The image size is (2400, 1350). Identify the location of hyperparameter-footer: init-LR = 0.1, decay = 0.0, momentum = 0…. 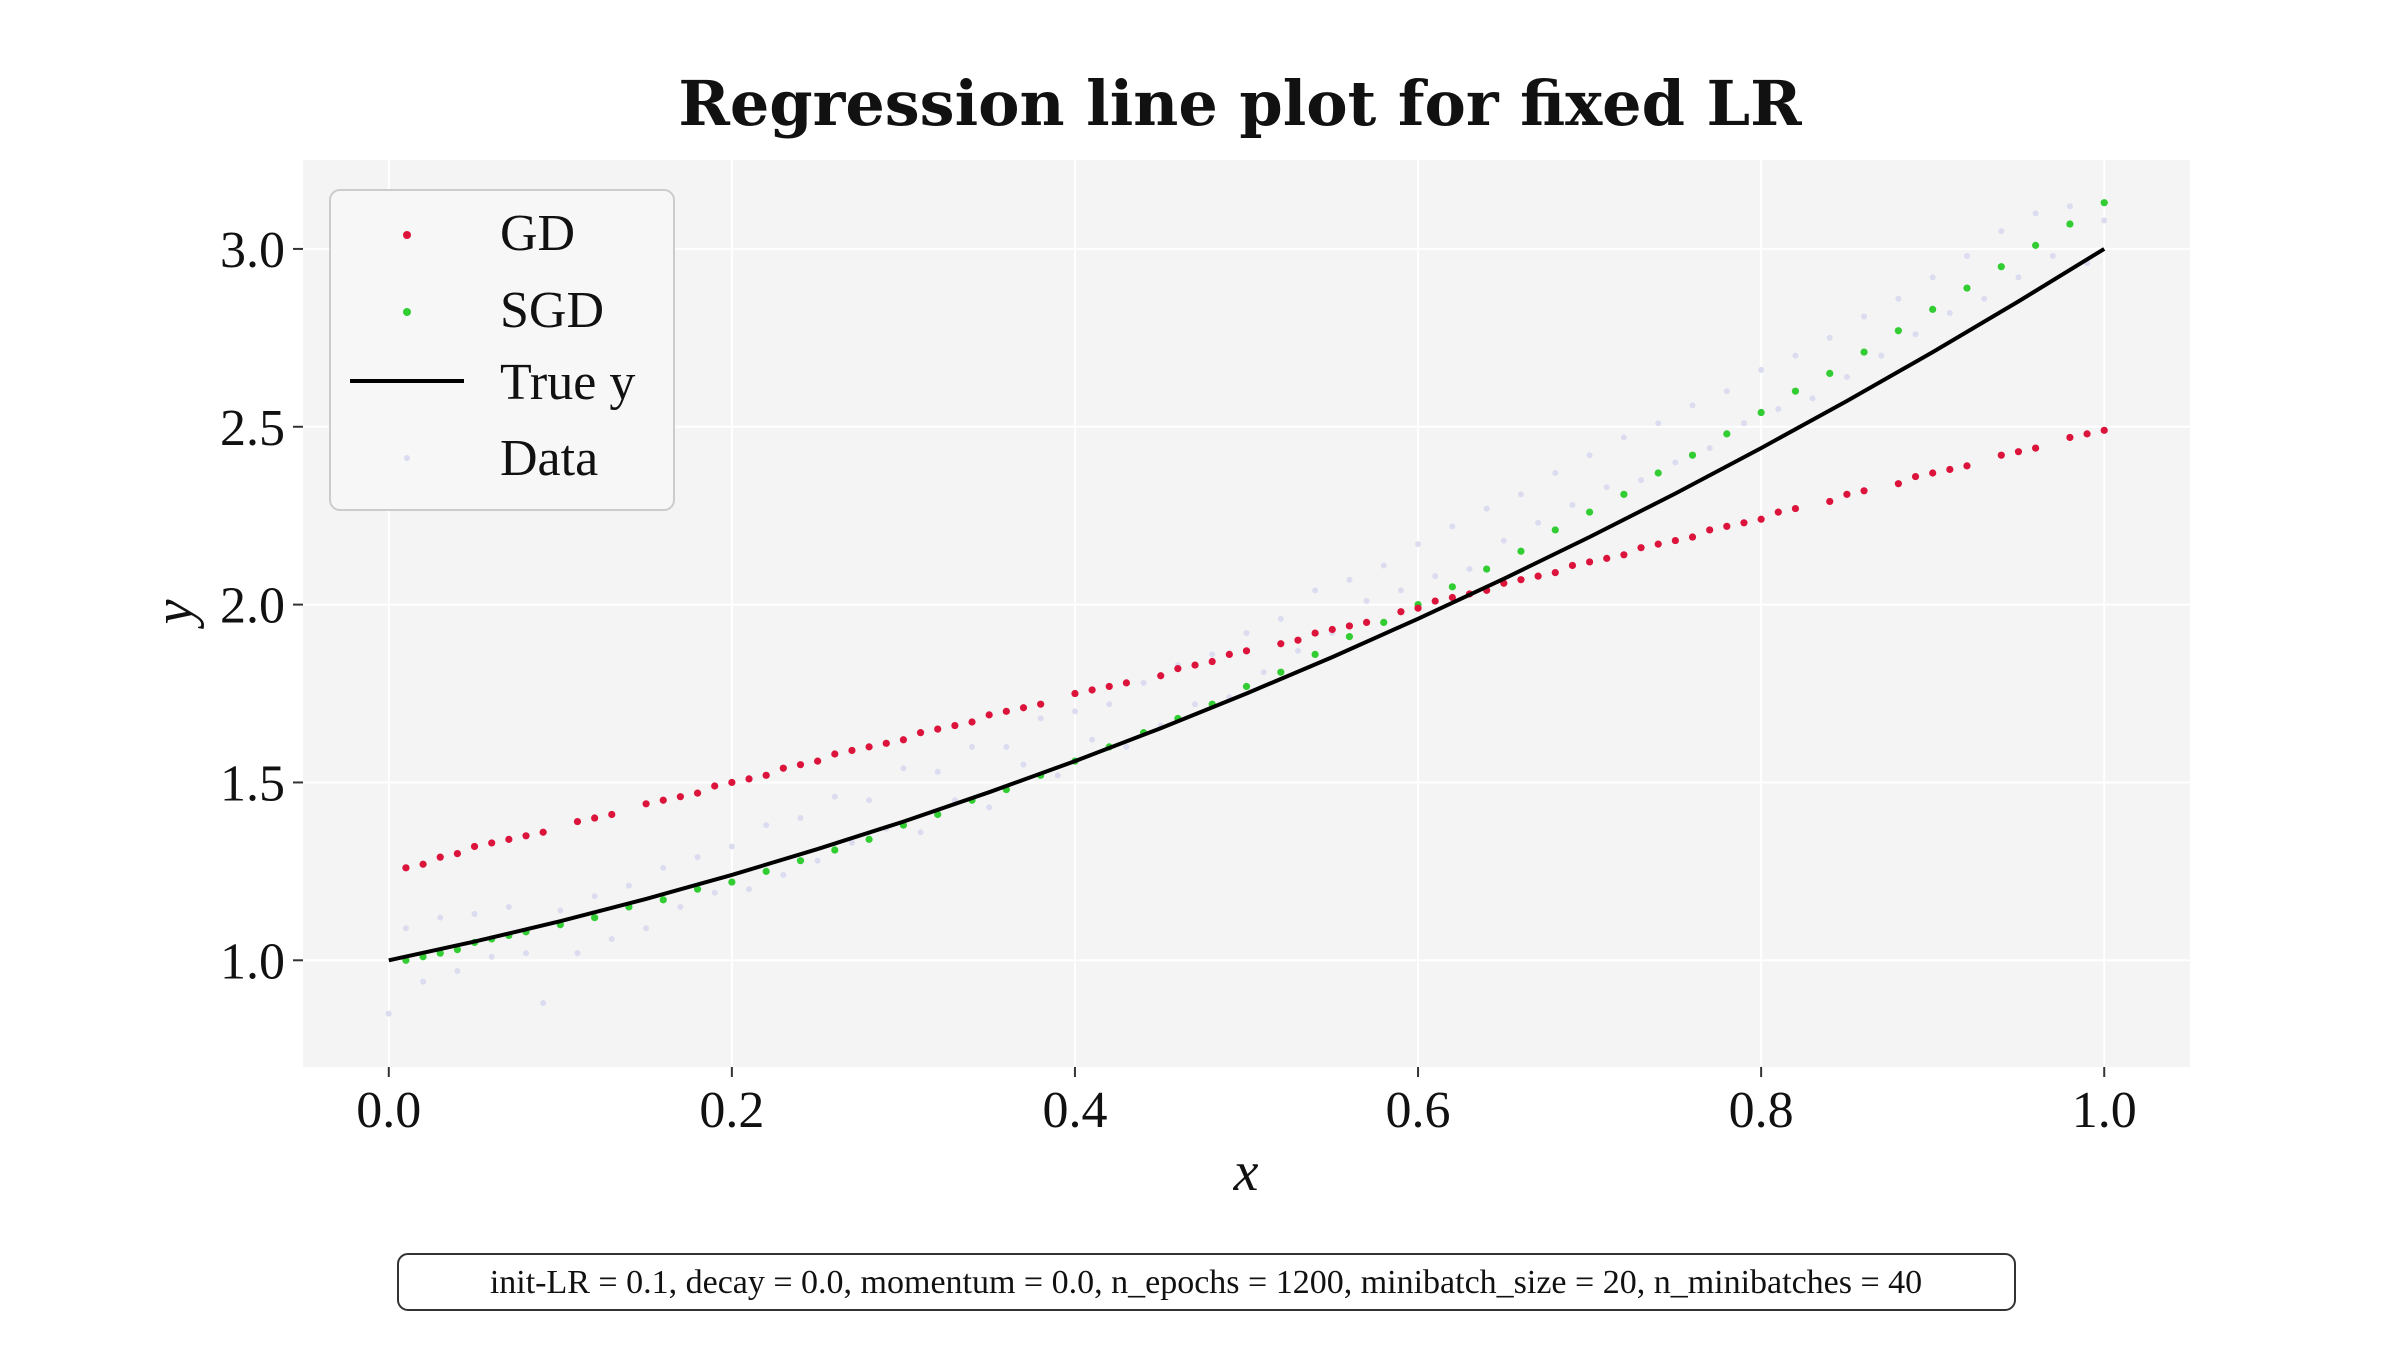
(1206, 1282).